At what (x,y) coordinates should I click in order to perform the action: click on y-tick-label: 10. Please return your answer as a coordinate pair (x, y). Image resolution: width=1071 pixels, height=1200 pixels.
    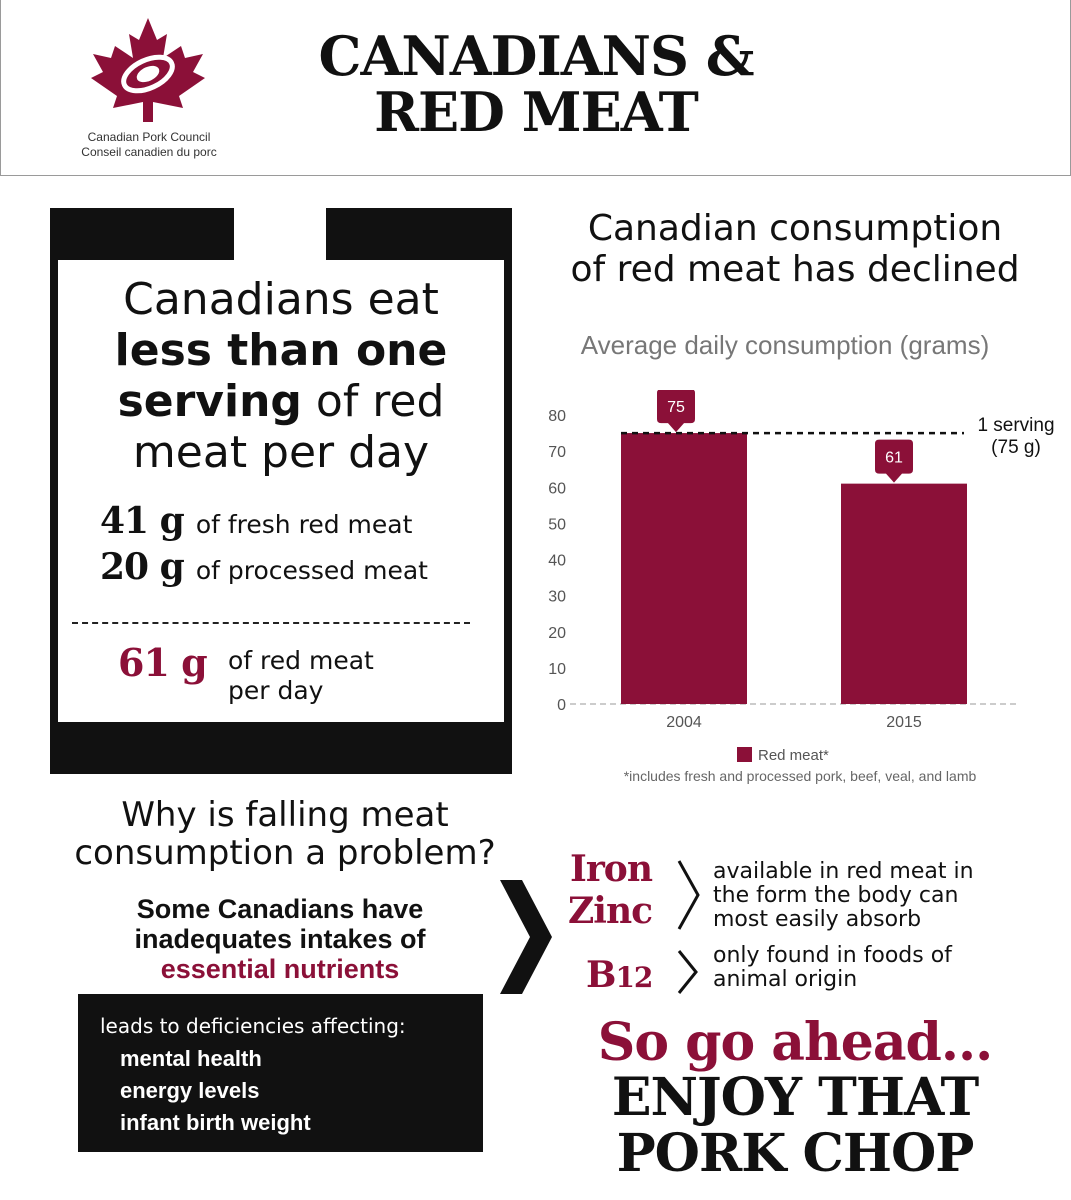
    Looking at the image, I should click on (557, 669).